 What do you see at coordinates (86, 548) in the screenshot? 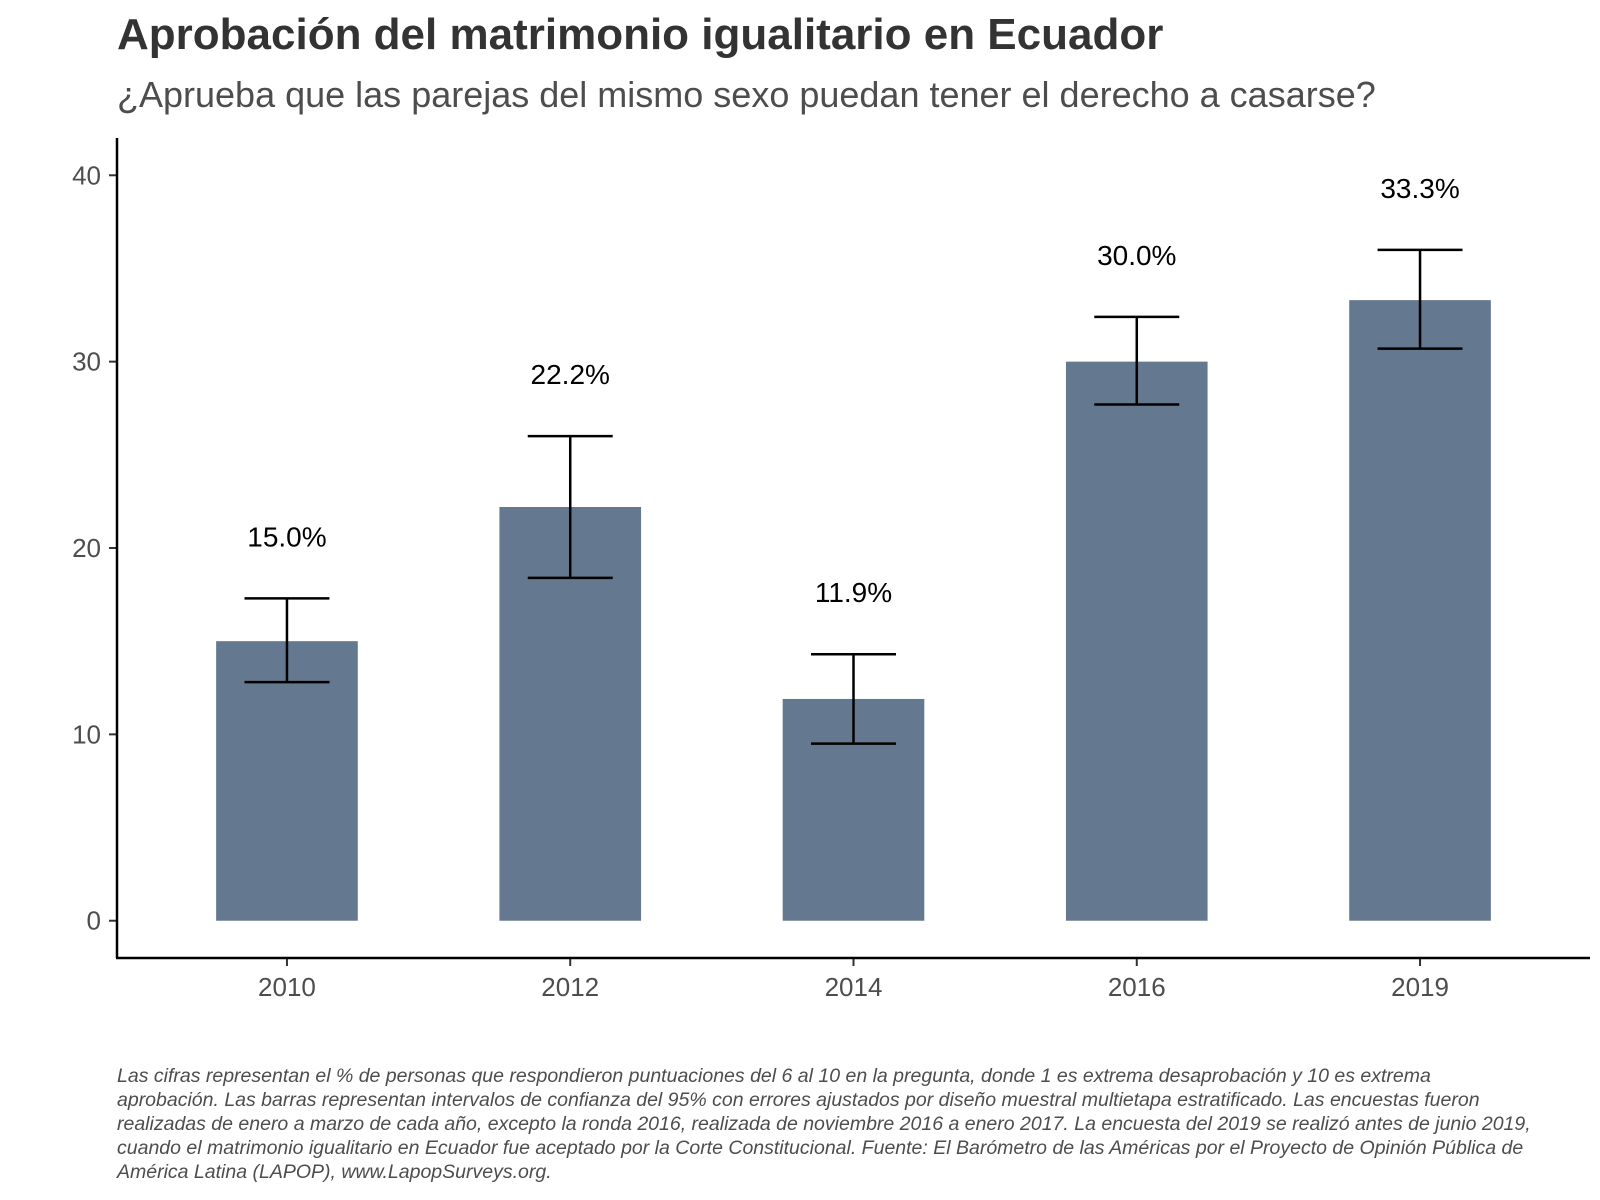
I see `y-tick-label-20: 20` at bounding box center [86, 548].